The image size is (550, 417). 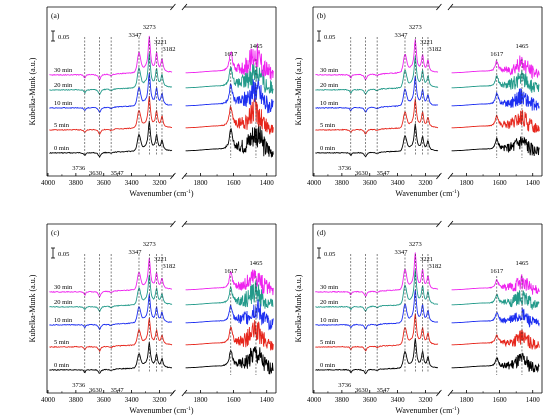 What do you see at coordinates (160, 259) in the screenshot?
I see `peak-label: 3221` at bounding box center [160, 259].